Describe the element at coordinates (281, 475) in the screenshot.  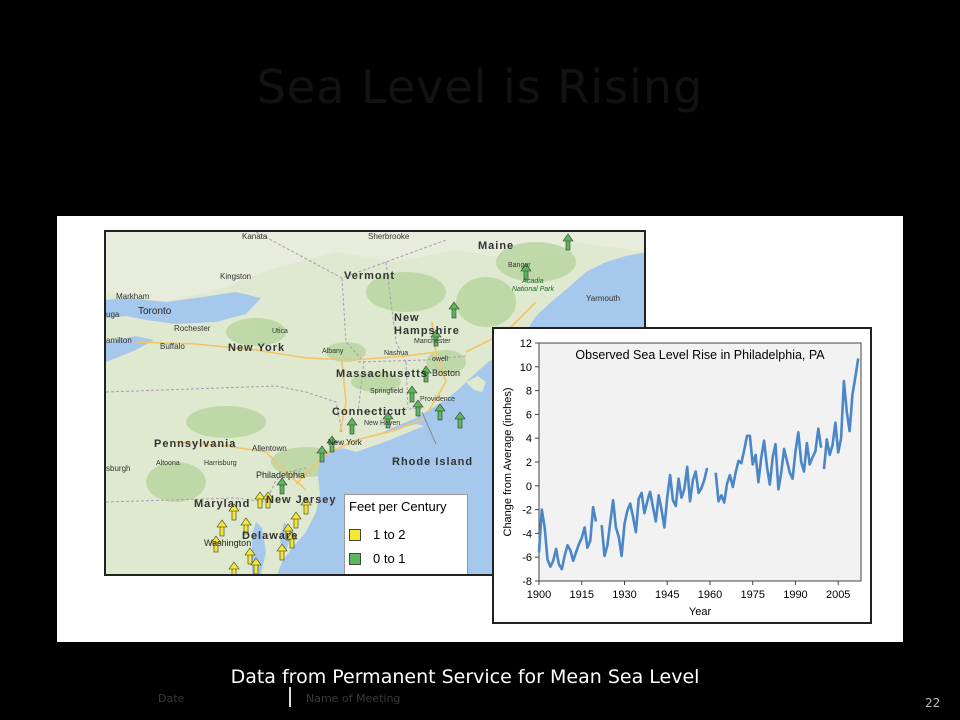
I see `label-philadelphia: Philadelphia` at that location.